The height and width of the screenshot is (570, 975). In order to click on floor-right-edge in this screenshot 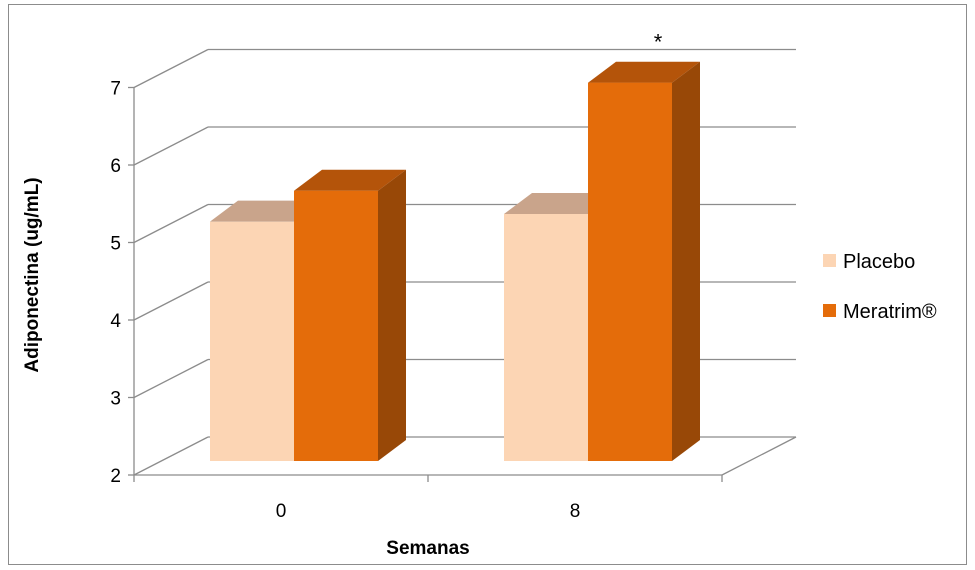, I will do `click(759, 456)`.